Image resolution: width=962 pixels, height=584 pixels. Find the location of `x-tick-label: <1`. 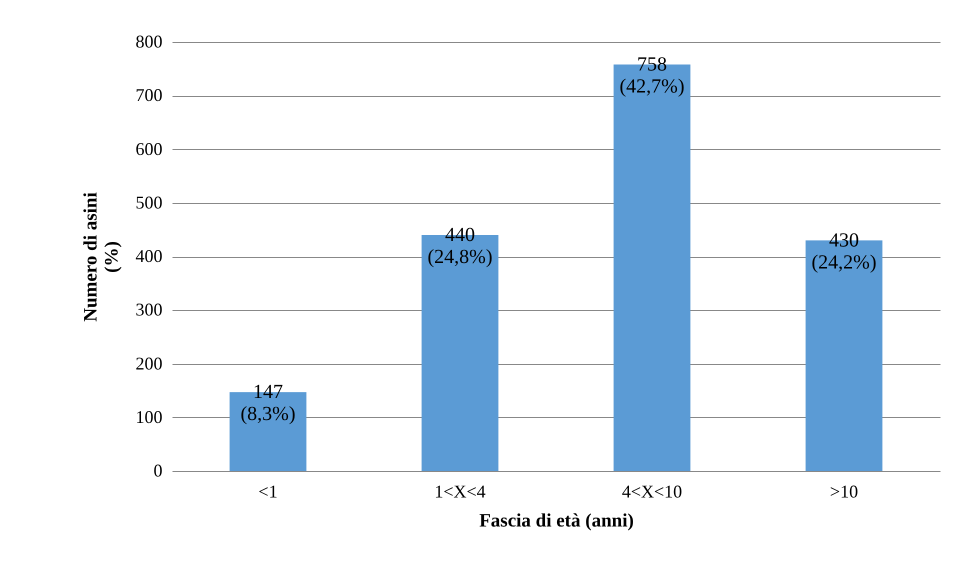

x-tick-label: <1 is located at coordinates (268, 492).